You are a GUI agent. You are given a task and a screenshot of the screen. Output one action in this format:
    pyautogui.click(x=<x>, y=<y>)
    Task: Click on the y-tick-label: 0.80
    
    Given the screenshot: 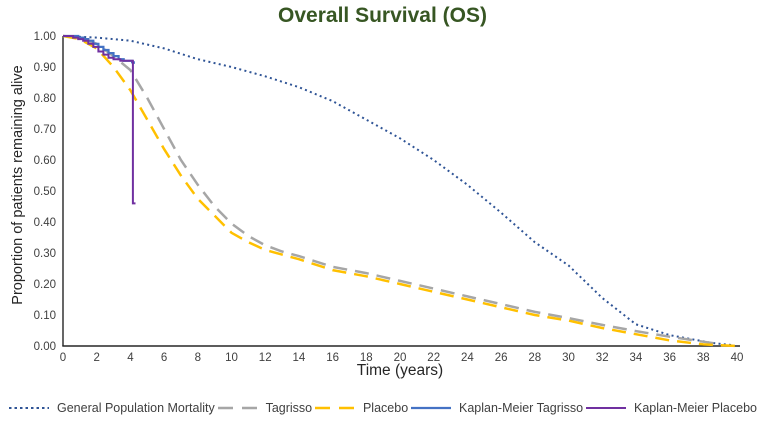 What is the action you would take?
    pyautogui.click(x=45, y=99)
    